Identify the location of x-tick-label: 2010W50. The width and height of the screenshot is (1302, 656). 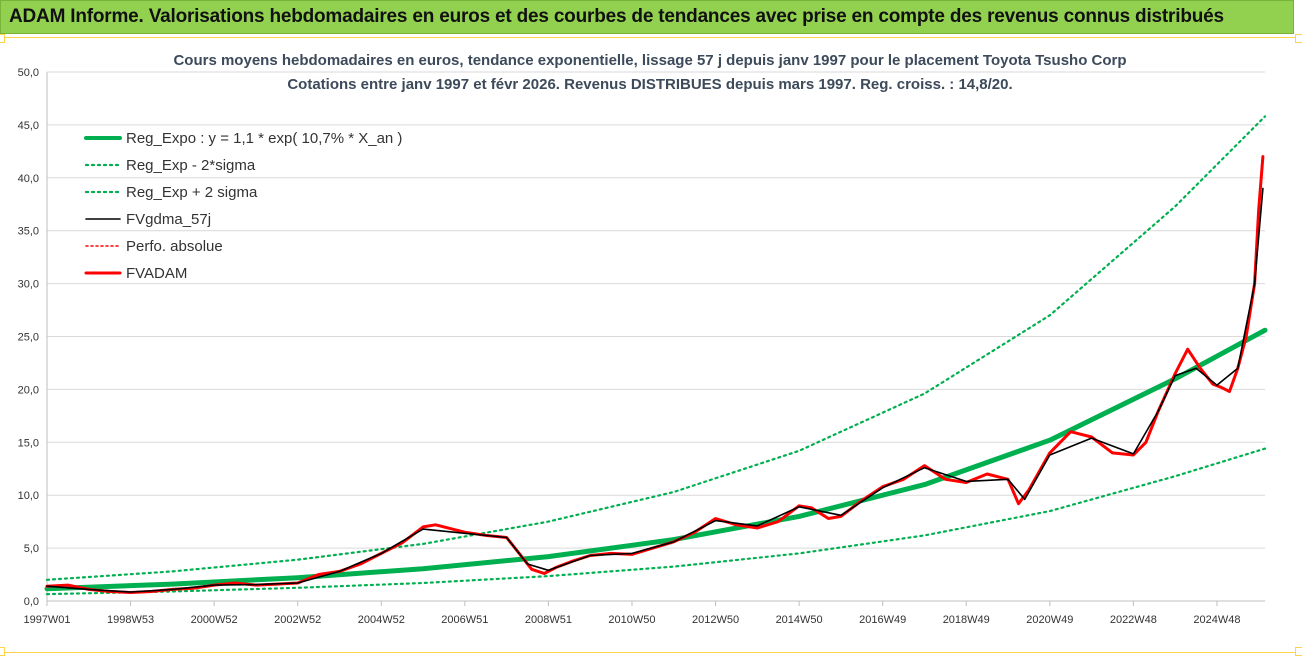
(631, 620).